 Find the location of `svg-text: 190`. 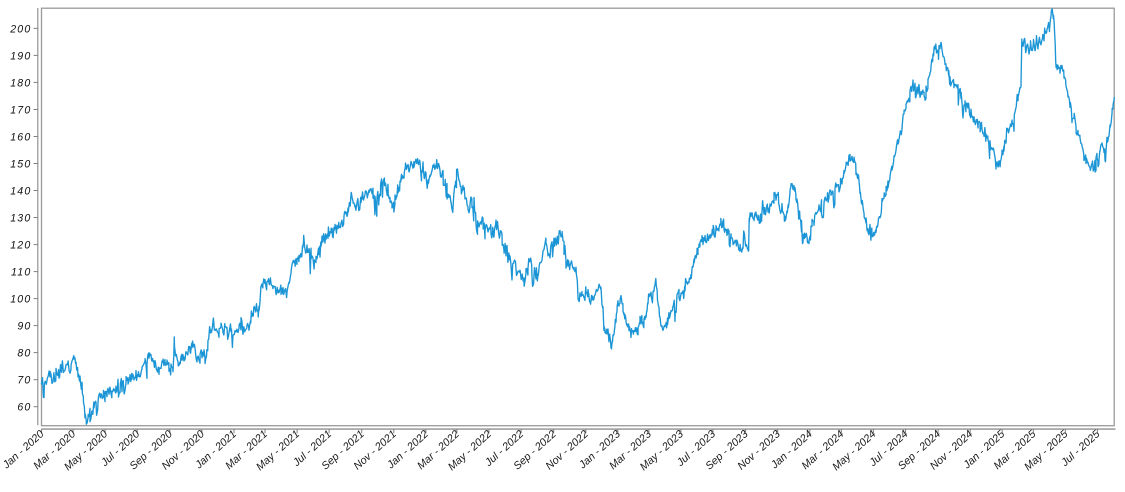

svg-text: 190 is located at coordinates (20, 56).